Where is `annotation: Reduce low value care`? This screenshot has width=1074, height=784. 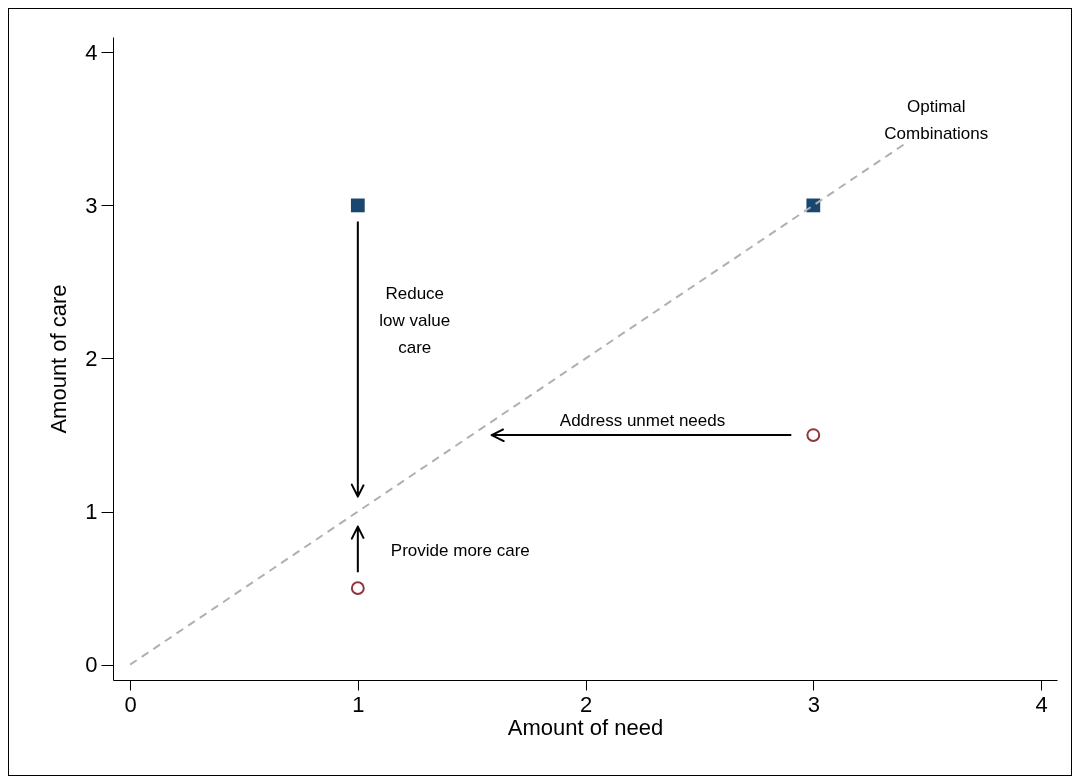 annotation: Reduce low value care is located at coordinates (415, 321).